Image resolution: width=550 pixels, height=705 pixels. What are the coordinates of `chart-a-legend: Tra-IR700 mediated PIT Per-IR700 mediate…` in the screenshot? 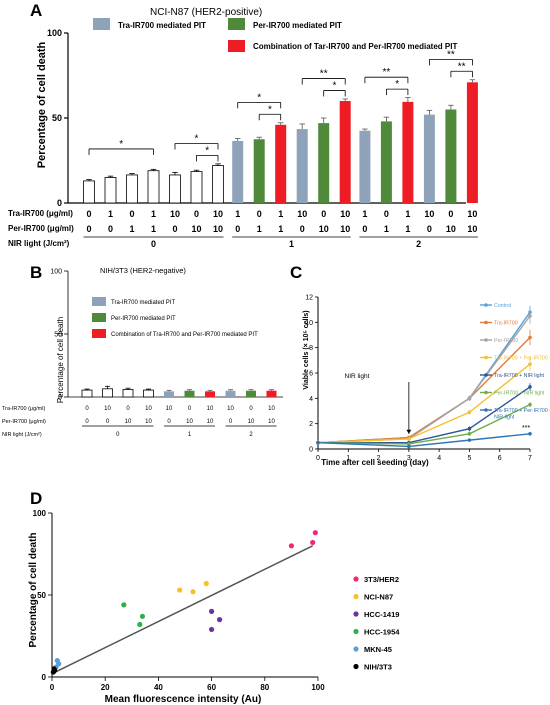 It's located at (275, 35).